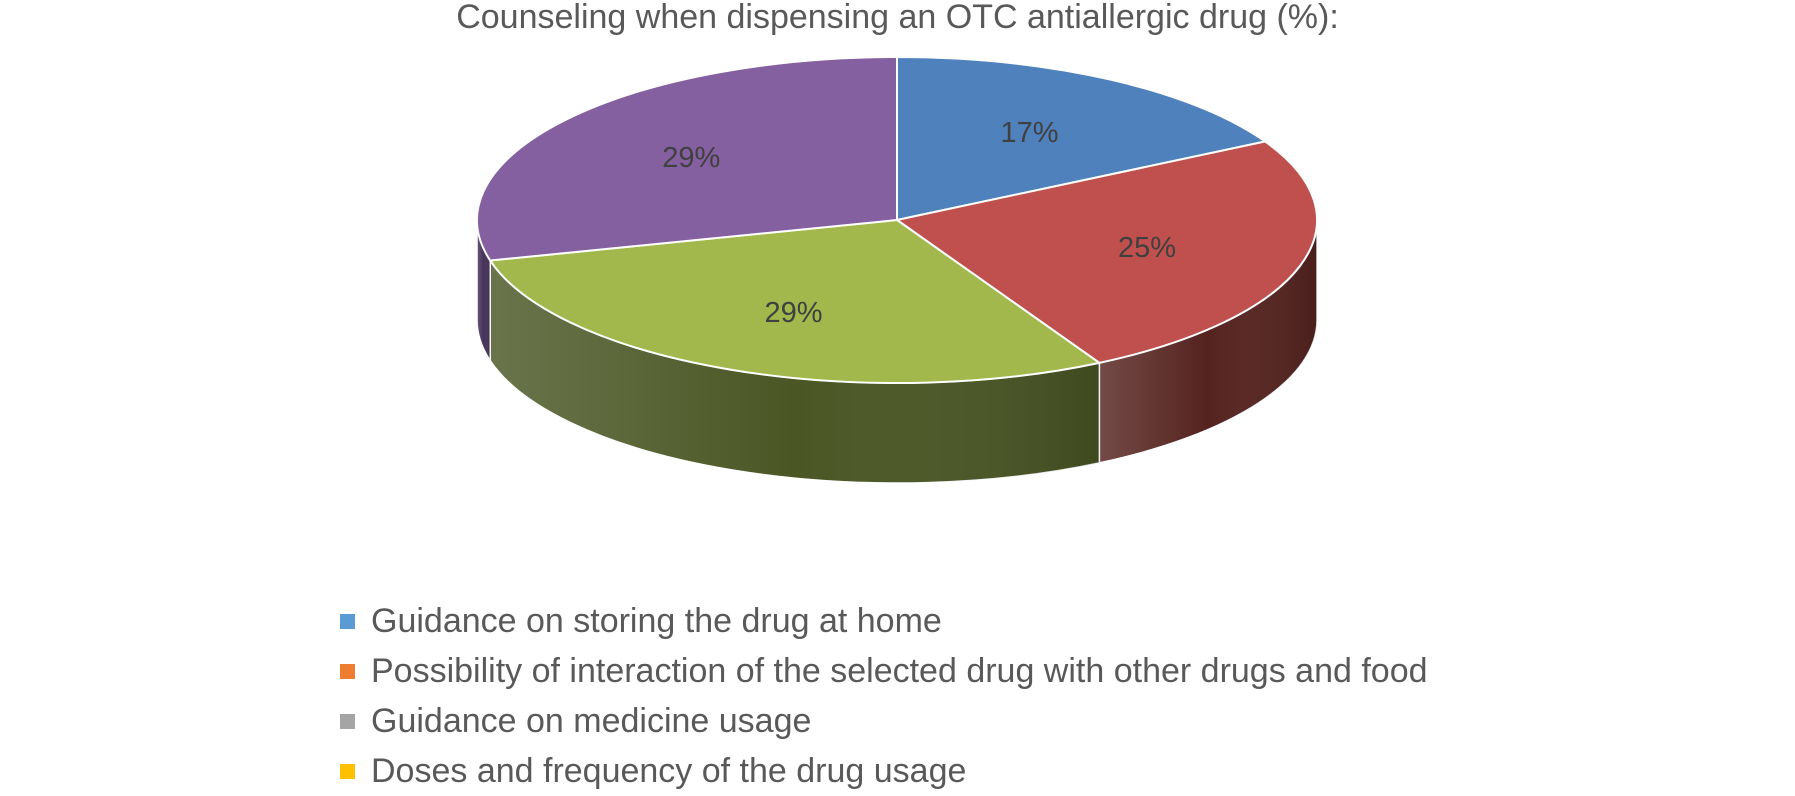 The image size is (1795, 796). Describe the element at coordinates (669, 771) in the screenshot. I see `legend-label: Doses and frequency of the drug usage` at that location.